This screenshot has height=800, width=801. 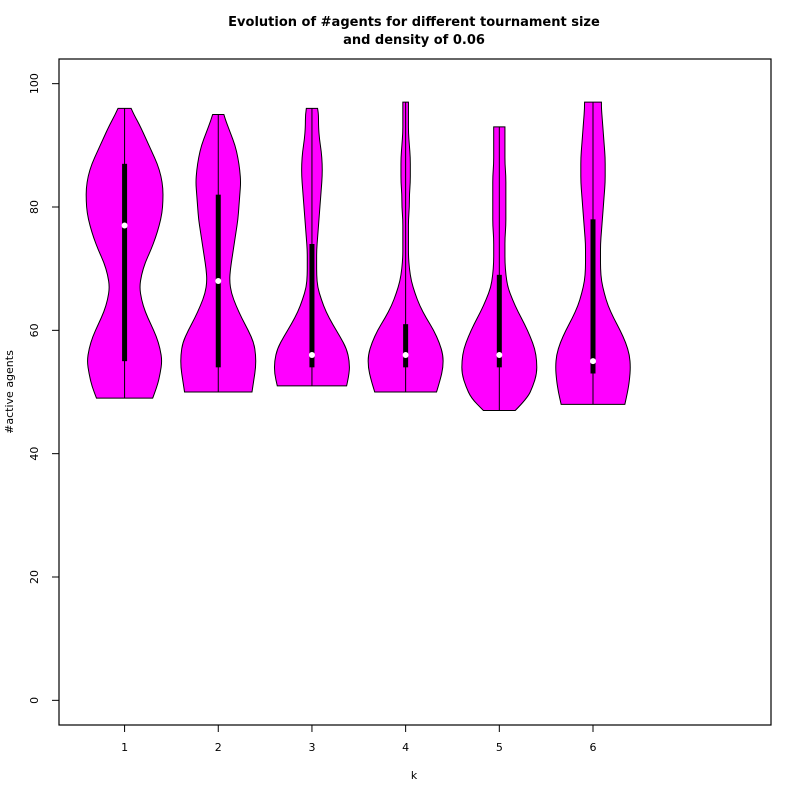 What do you see at coordinates (34, 577) in the screenshot?
I see `y-tick-label: 20` at bounding box center [34, 577].